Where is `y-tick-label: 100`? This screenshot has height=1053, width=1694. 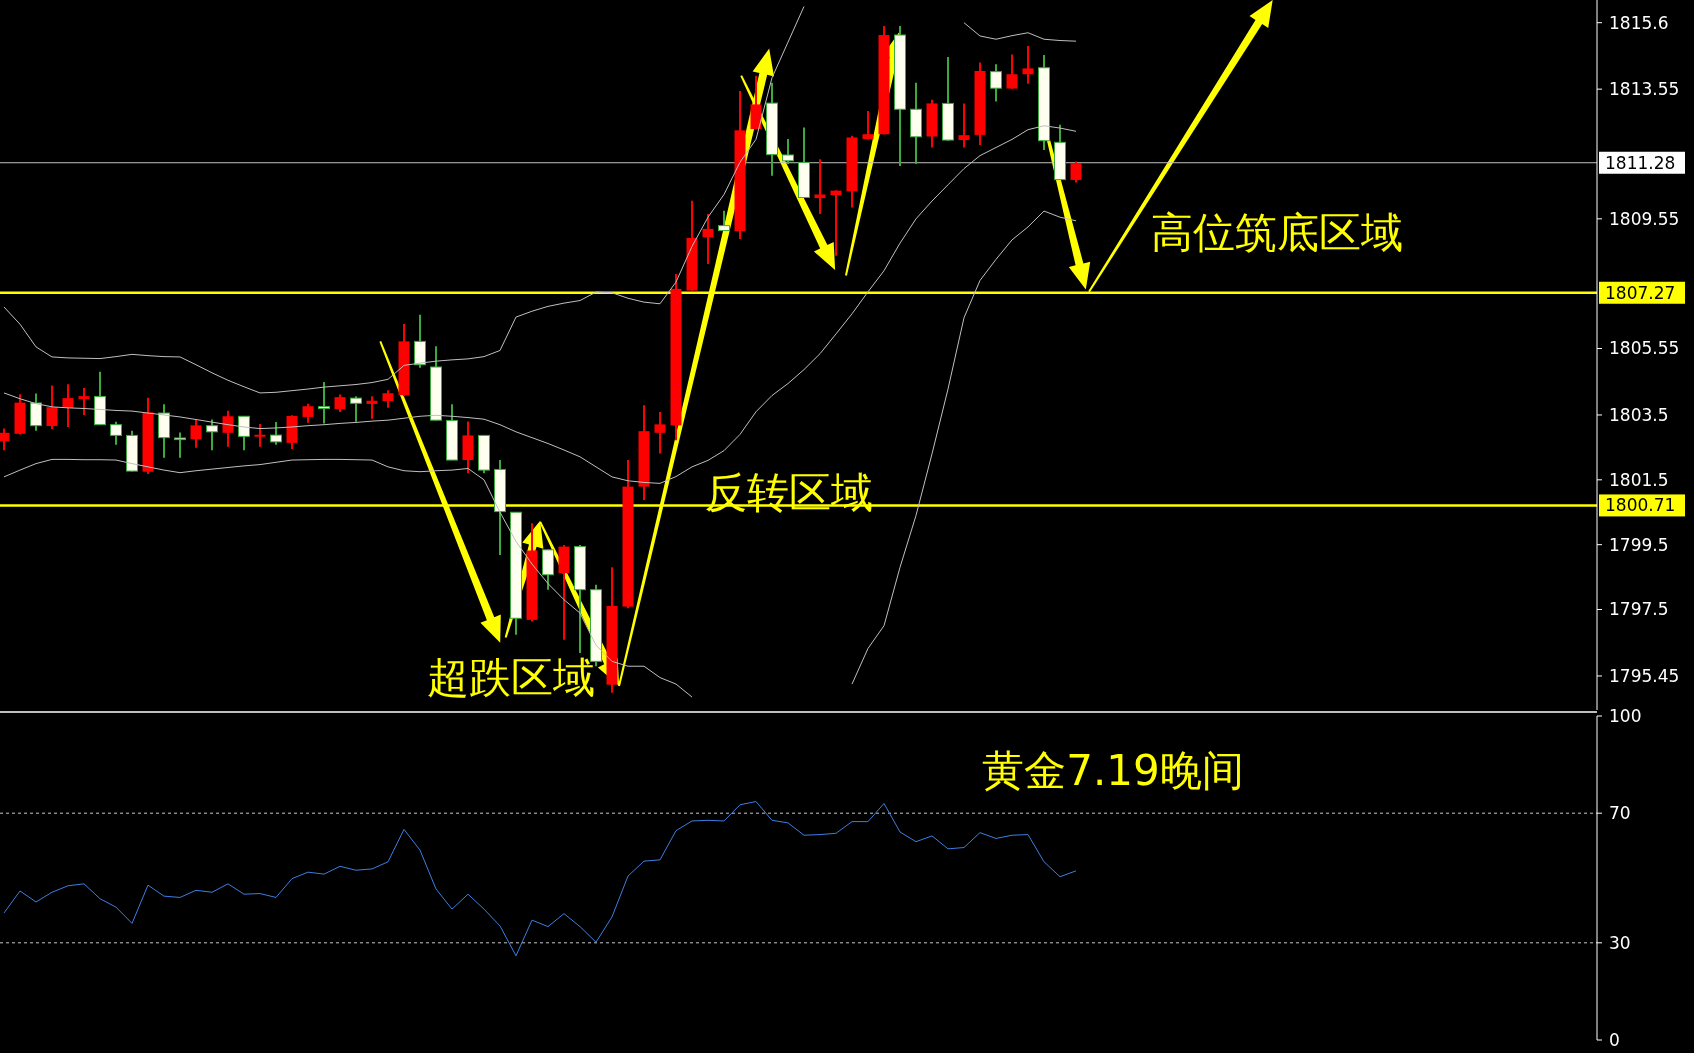 y-tick-label: 100 is located at coordinates (1625, 715).